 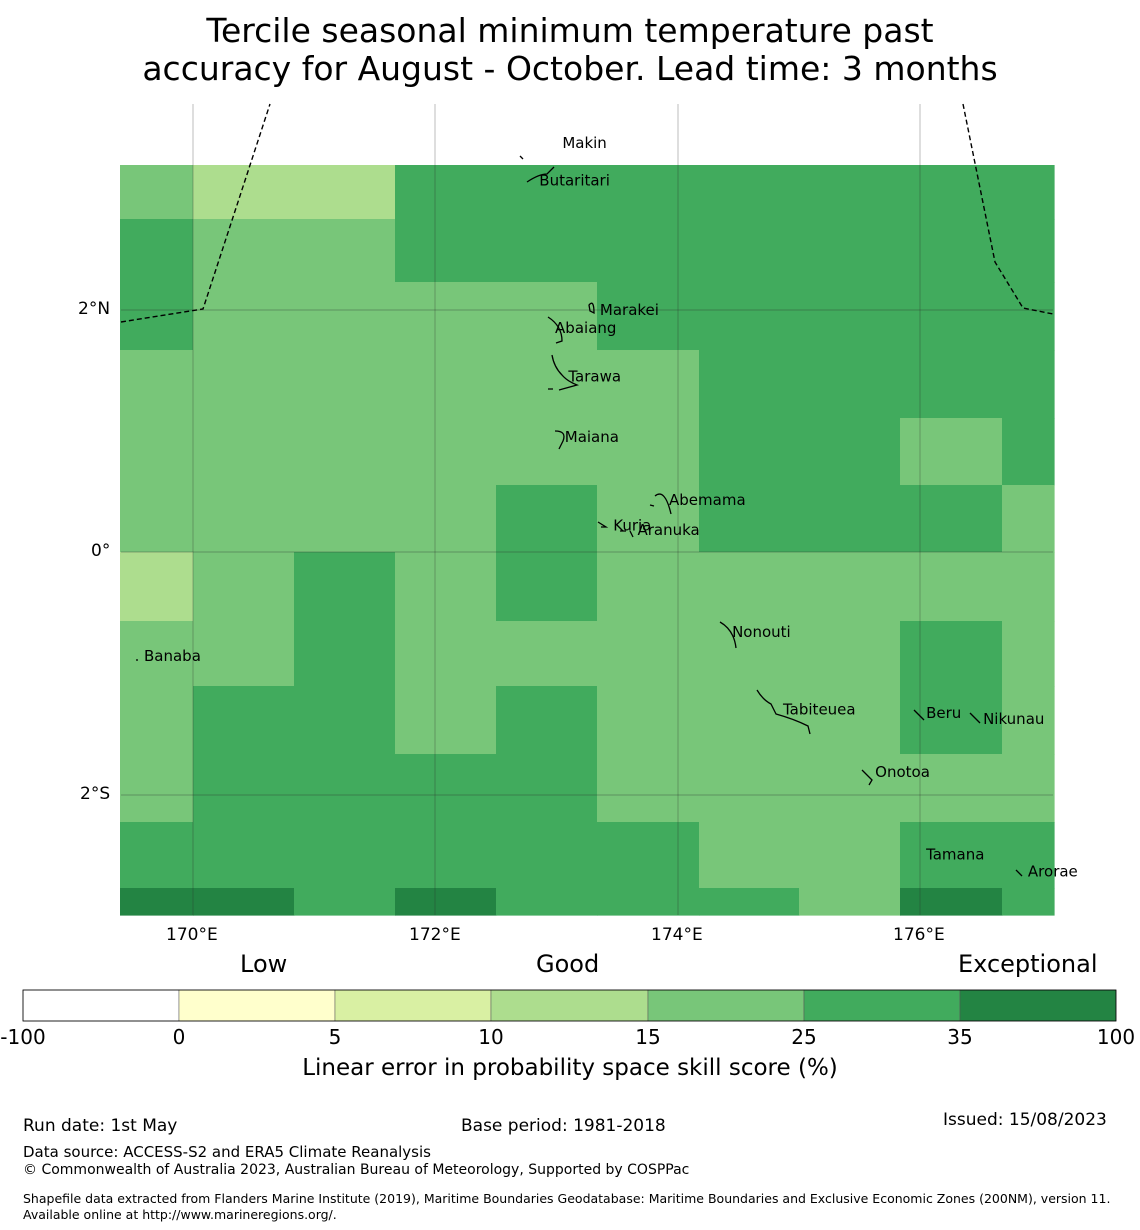 I want to click on run-date: Run date: 1st May, so click(x=100, y=1126).